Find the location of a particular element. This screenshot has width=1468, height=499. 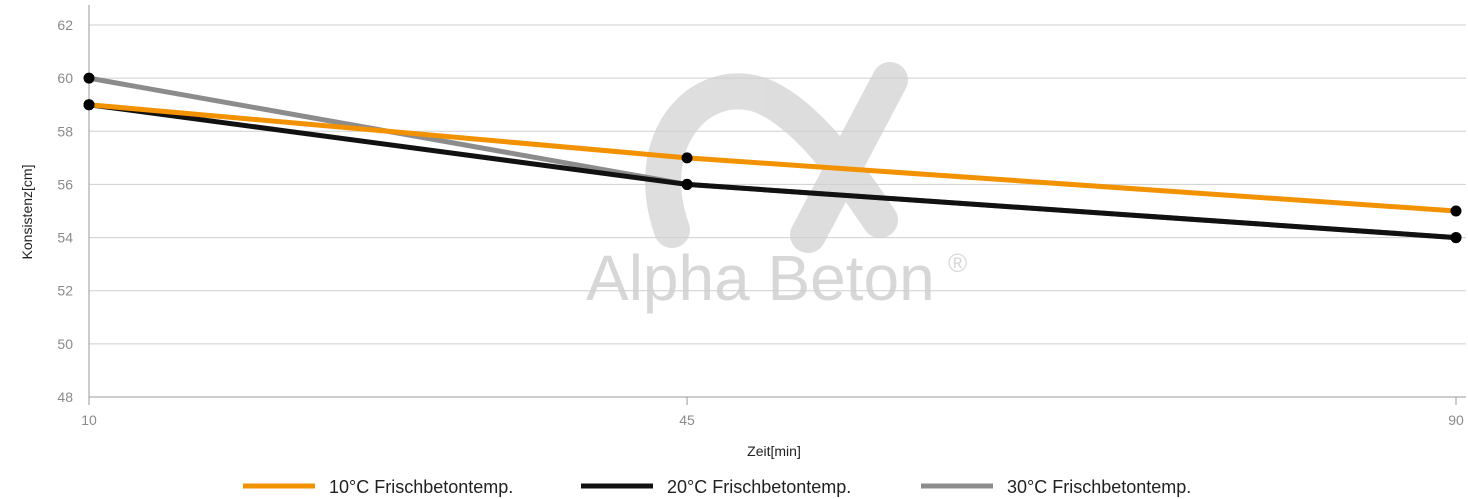

legend-label: 30°C Frischbetontemp. is located at coordinates (1099, 487).